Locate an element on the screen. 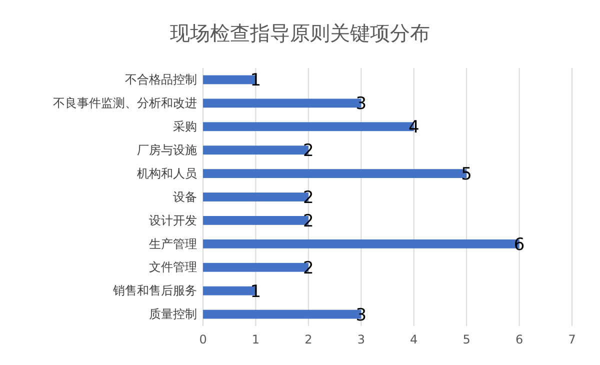 Image resolution: width=600 pixels, height=365 pixels. x-tick-label: 0 is located at coordinates (203, 339).